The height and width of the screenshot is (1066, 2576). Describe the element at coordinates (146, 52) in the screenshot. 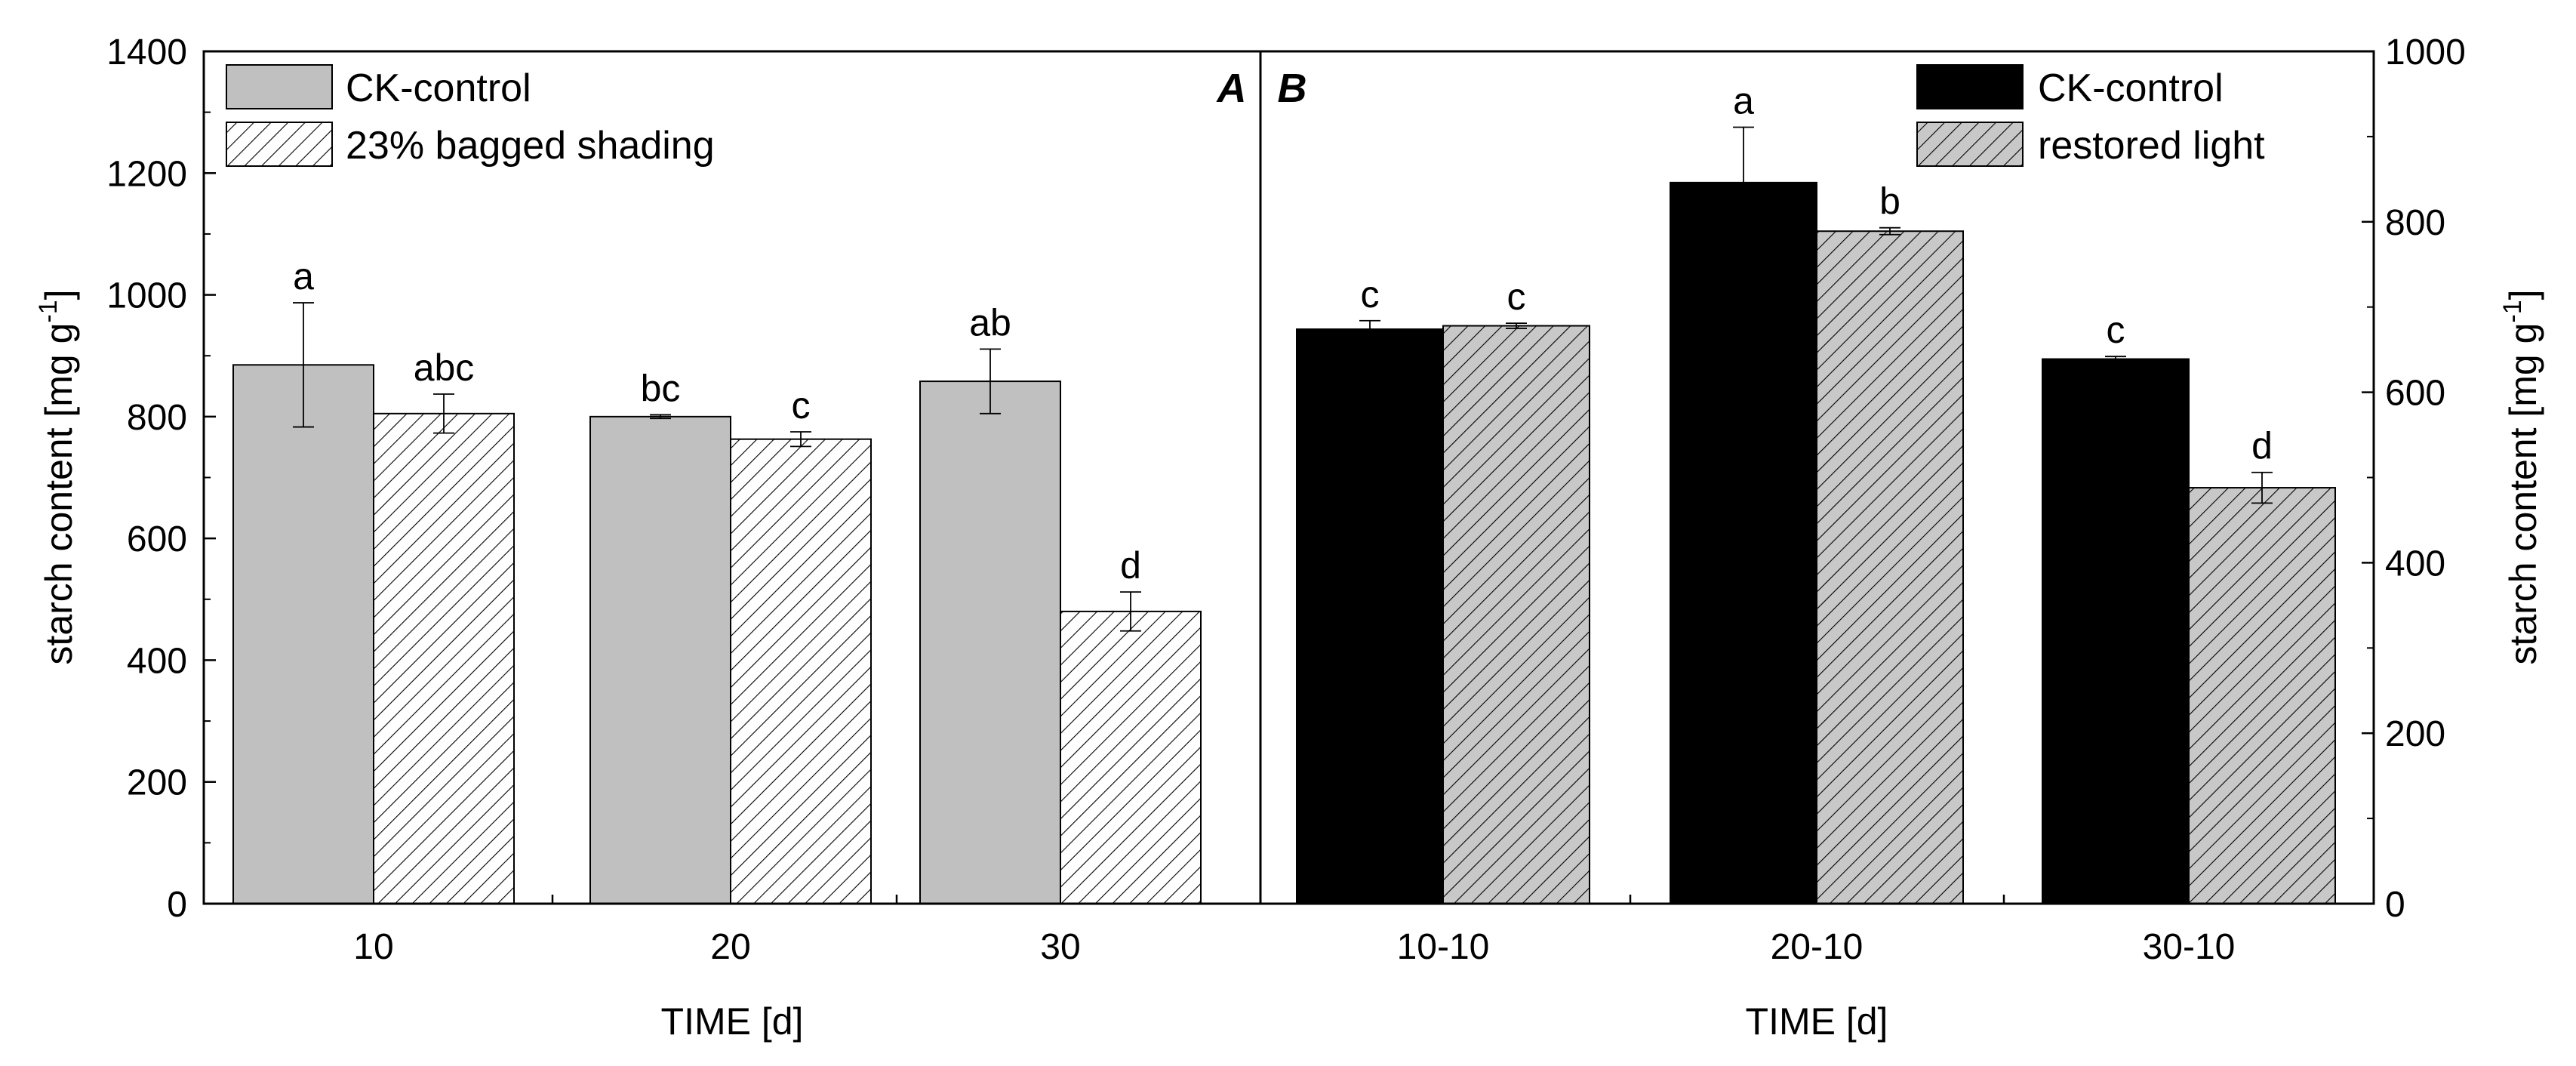

I see `panel-a-ytick-label: 1400` at that location.